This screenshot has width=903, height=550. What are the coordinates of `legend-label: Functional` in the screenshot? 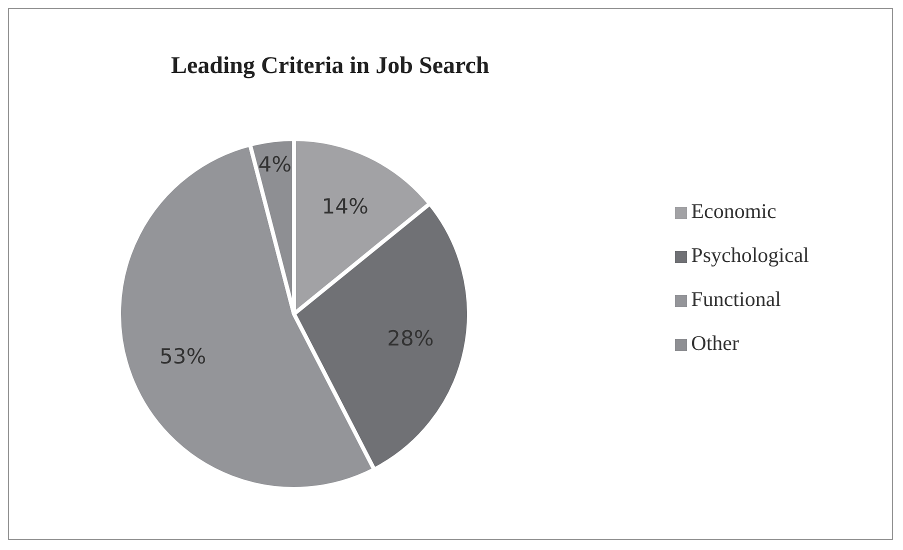 It's located at (736, 299).